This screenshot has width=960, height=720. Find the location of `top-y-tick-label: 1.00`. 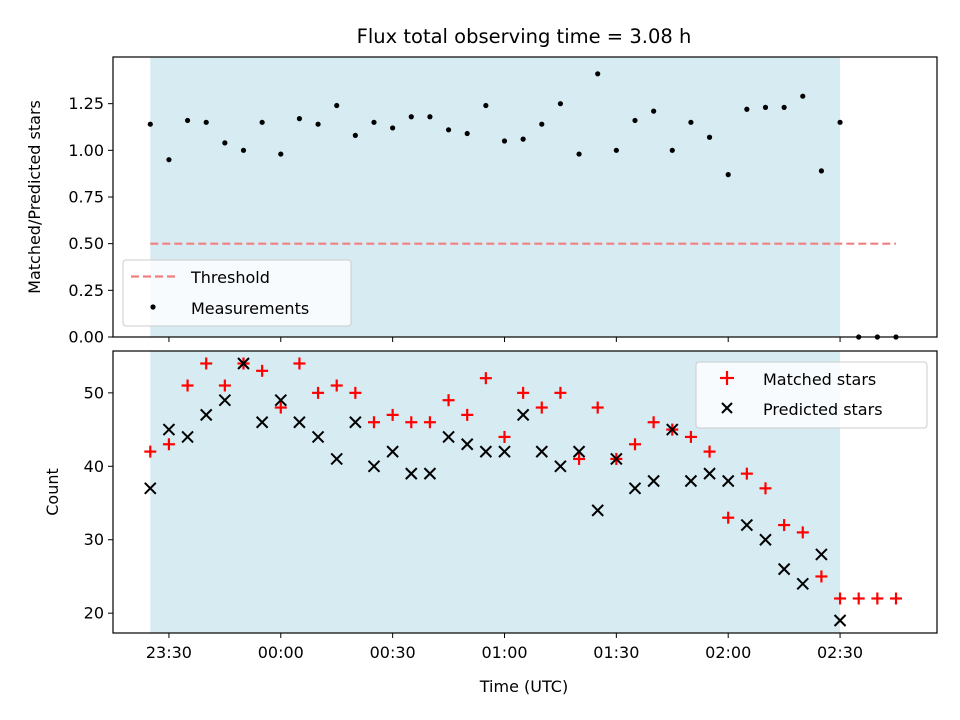

top-y-tick-label: 1.00 is located at coordinates (86, 150).